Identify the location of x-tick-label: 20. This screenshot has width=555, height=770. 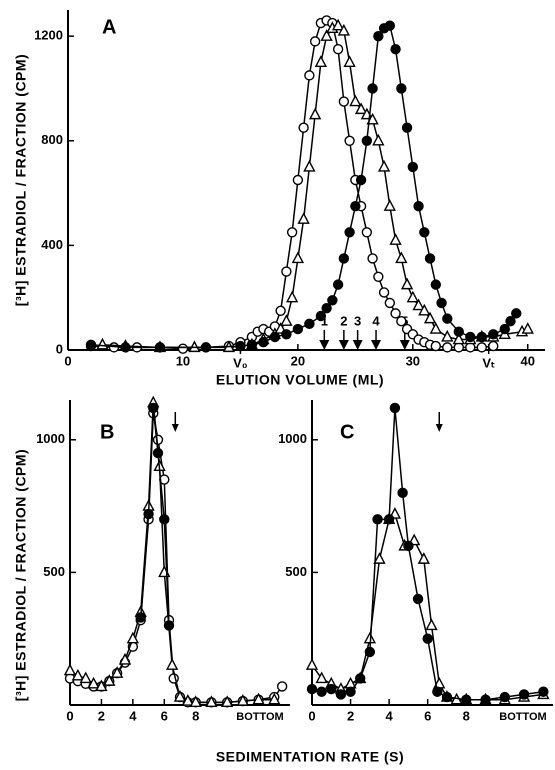
(298, 360).